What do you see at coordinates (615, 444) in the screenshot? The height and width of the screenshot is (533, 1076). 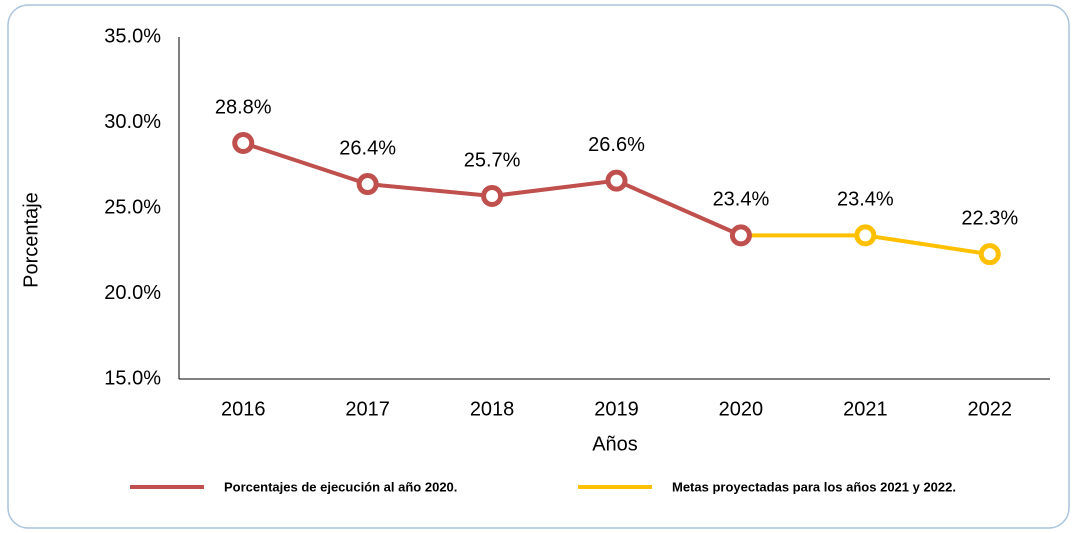 I see `x-axis-label: Años` at bounding box center [615, 444].